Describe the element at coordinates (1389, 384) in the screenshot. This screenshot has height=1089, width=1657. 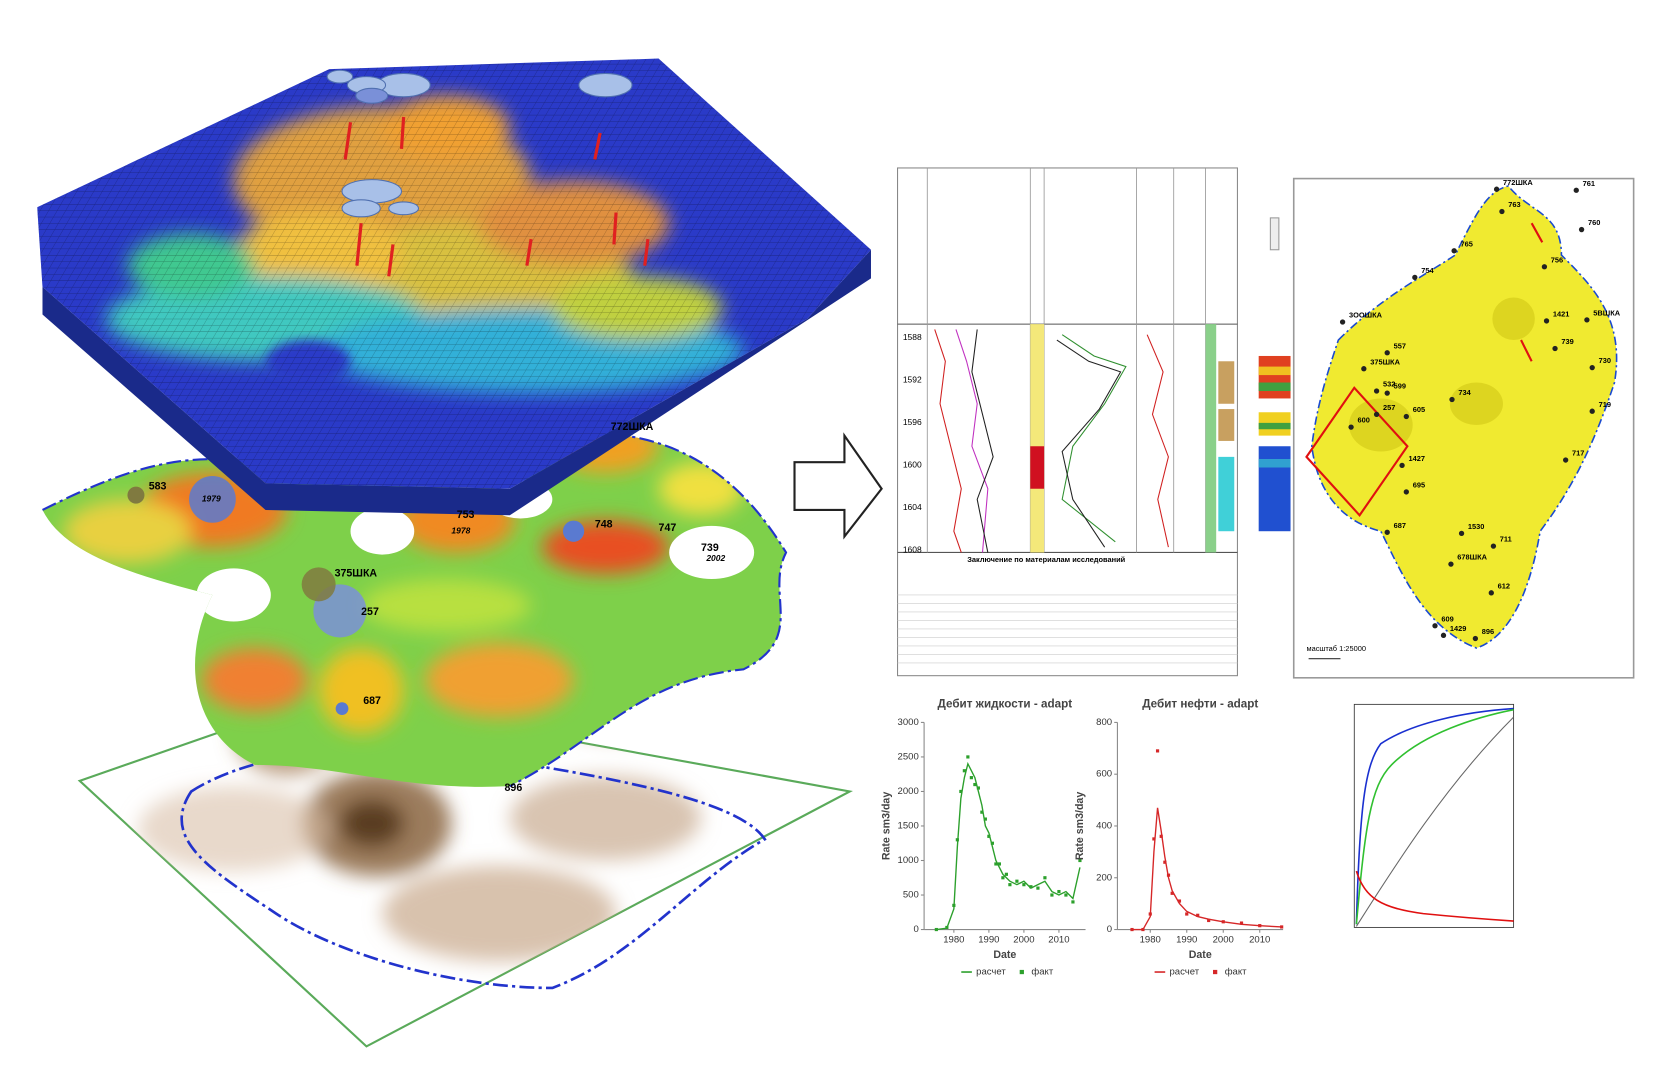
I see `well-label: 532` at that location.